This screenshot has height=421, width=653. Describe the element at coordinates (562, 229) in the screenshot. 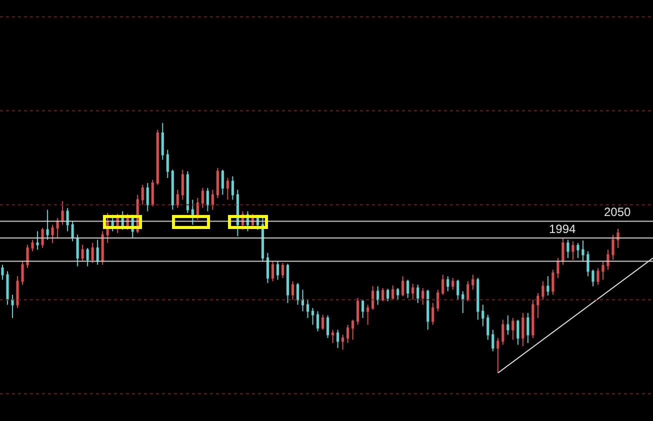

I see `annotation: 1994` at that location.